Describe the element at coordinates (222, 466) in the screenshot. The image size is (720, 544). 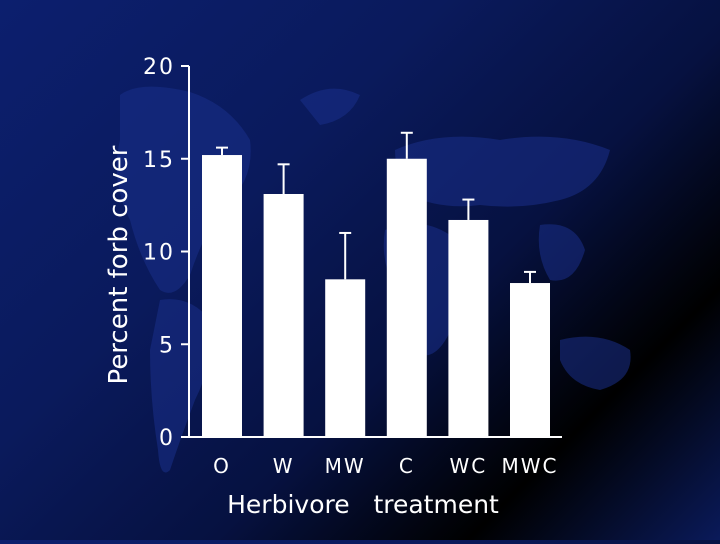
I see `x-tick-label: O` at that location.